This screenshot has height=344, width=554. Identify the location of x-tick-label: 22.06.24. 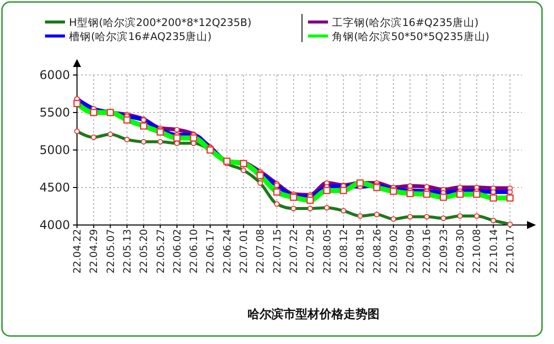
(228, 251).